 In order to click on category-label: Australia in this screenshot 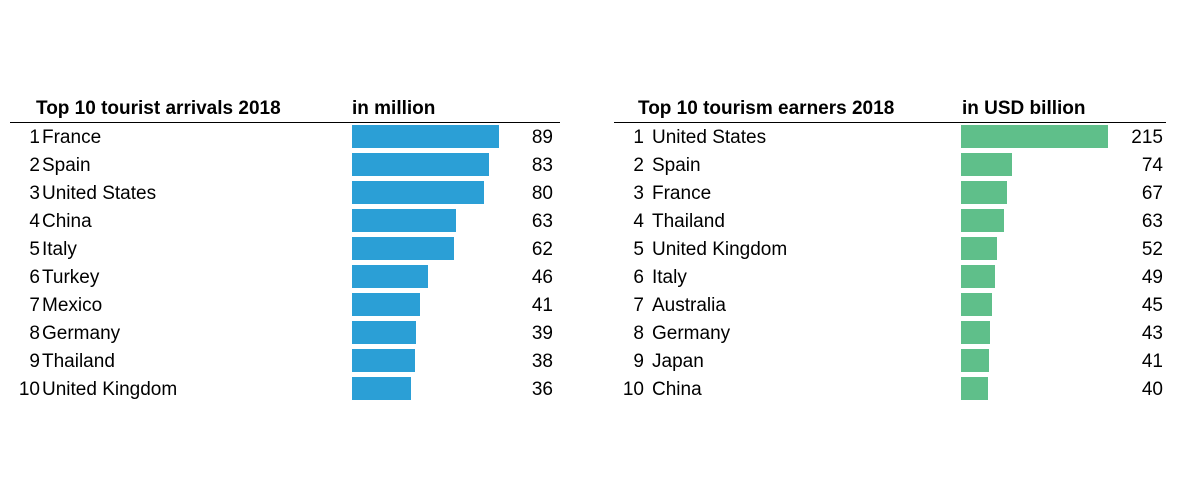, I will do `click(689, 305)`.